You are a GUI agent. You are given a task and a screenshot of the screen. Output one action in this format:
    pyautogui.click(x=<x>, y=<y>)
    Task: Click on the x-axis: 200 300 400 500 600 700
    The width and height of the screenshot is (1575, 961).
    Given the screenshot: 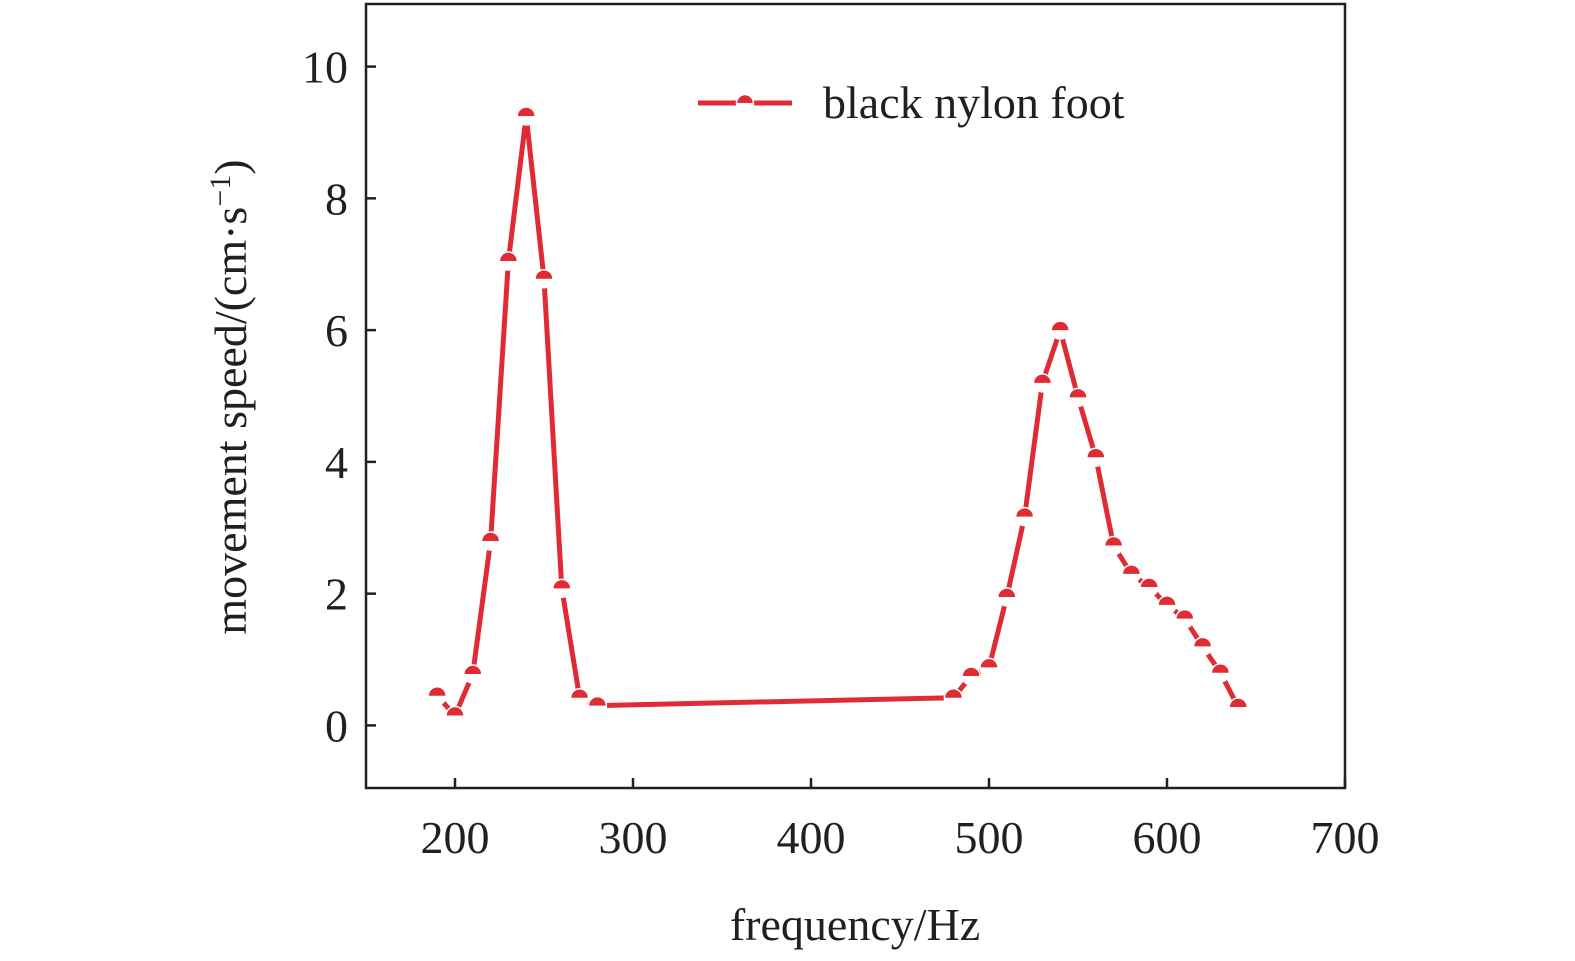 What is the action you would take?
    pyautogui.click(x=900, y=820)
    